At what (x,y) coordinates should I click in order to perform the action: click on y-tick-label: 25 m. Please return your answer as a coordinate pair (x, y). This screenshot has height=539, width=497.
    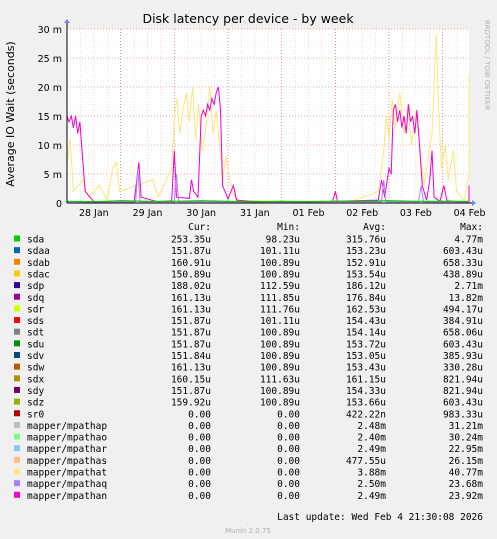
    Looking at the image, I should click on (50, 59).